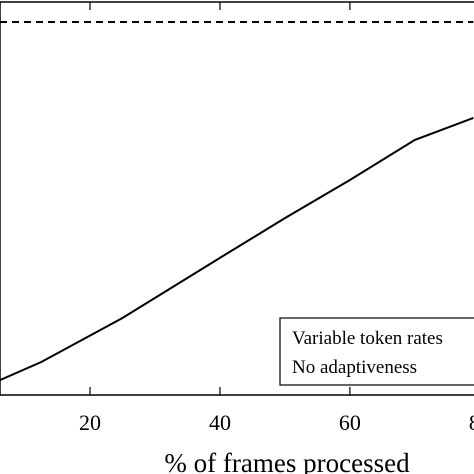 This screenshot has height=474, width=474. I want to click on x-axis-label: % of frames processed, so click(287, 461).